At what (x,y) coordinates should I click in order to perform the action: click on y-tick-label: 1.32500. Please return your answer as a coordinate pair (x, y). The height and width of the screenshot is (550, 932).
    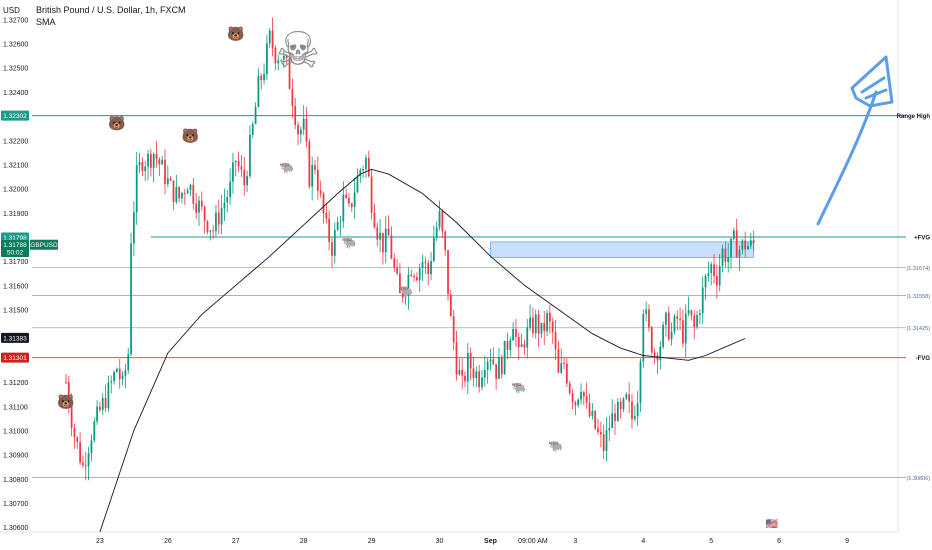
    Looking at the image, I should click on (15, 69).